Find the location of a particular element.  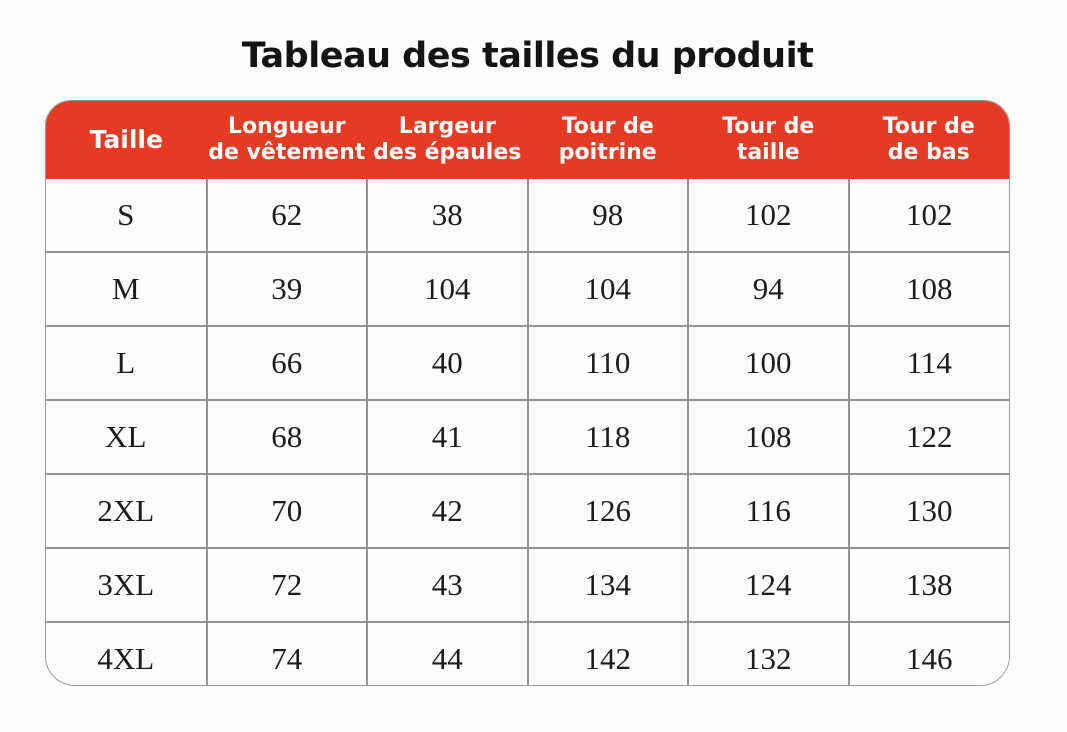

measurement-cell: 40 is located at coordinates (447, 363).